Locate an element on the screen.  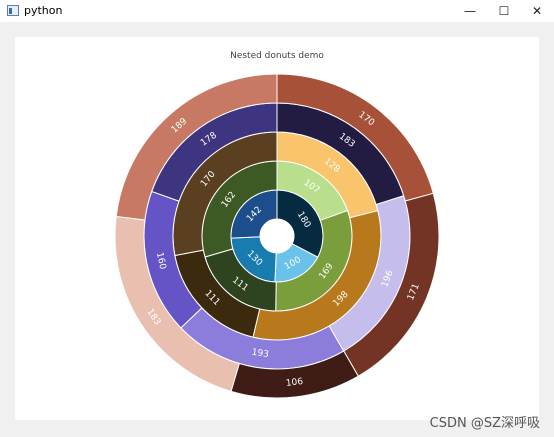
ring-4-label-4: 160 is located at coordinates (160, 260).